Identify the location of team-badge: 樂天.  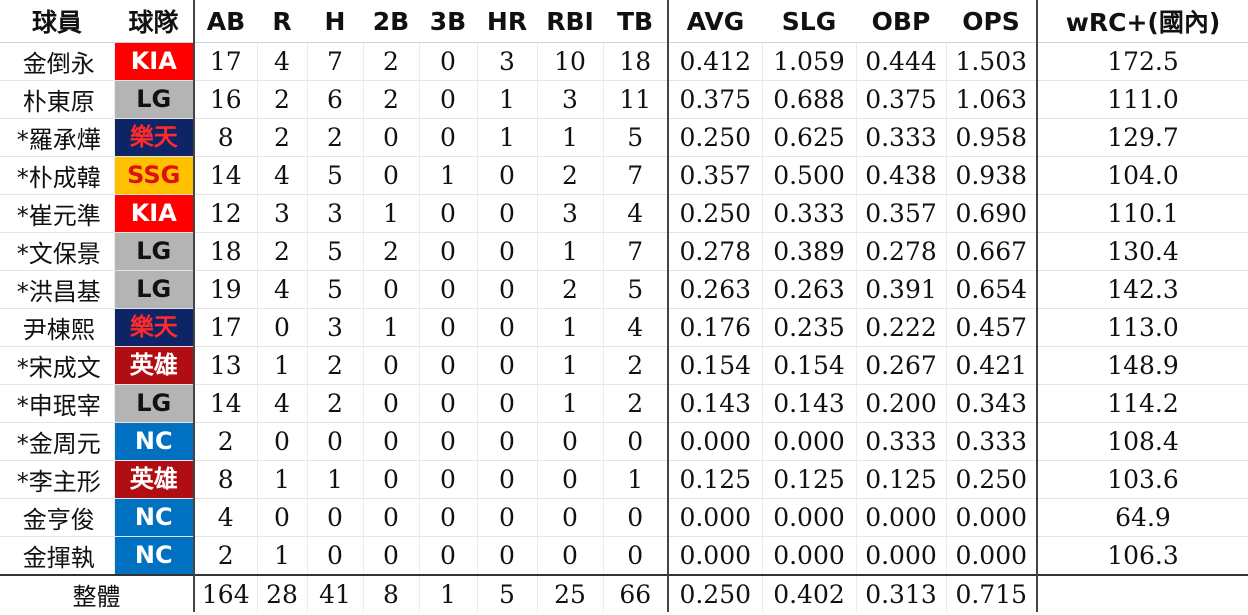
(153, 327).